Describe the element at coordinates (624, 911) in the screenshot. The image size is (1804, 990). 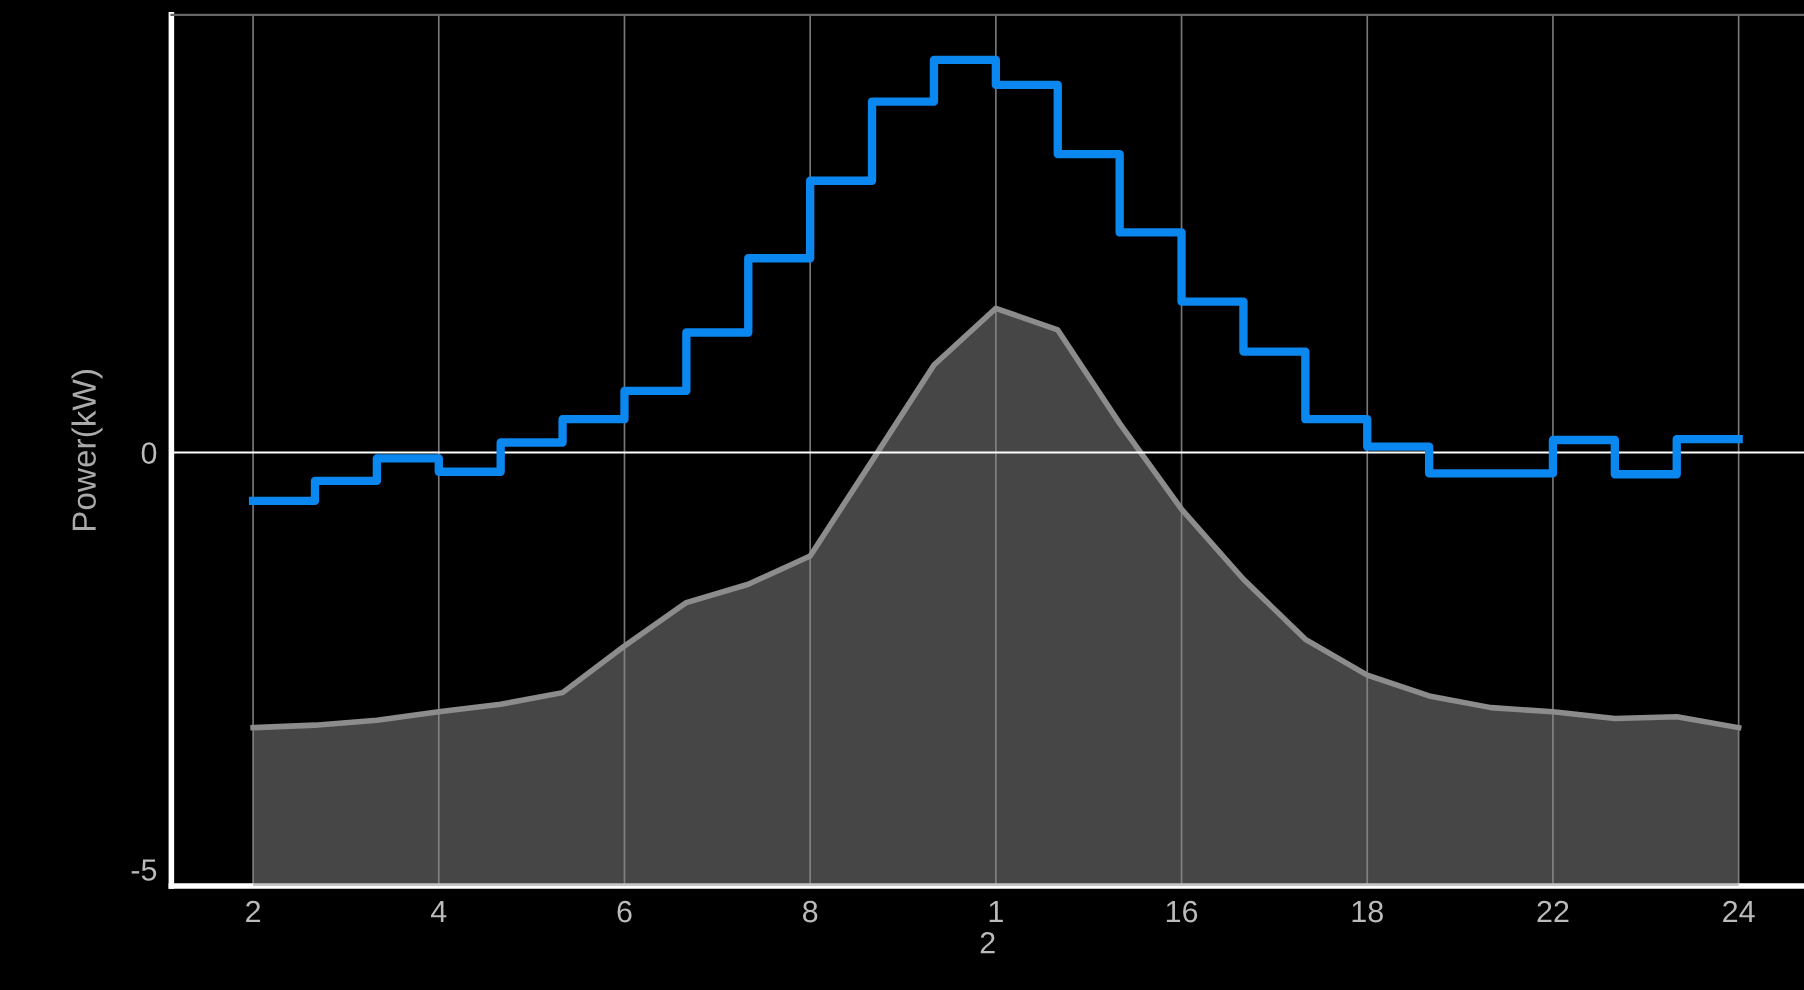
I see `x-tick-label: 6` at that location.